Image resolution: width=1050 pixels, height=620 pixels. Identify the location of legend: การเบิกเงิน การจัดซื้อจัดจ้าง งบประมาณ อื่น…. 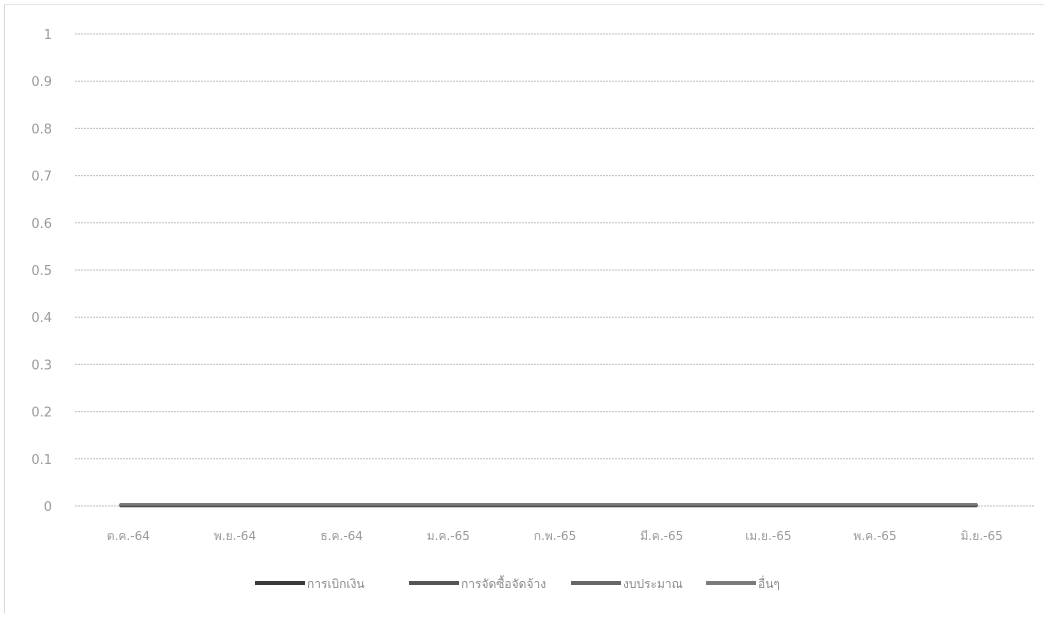
(517, 583).